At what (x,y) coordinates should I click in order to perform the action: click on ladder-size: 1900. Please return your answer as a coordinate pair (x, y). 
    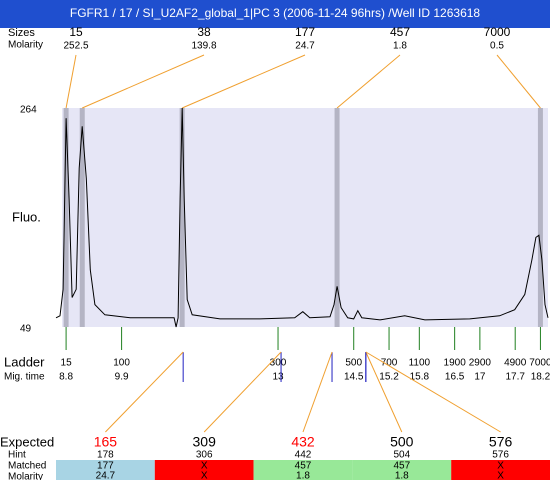
    Looking at the image, I should click on (455, 363).